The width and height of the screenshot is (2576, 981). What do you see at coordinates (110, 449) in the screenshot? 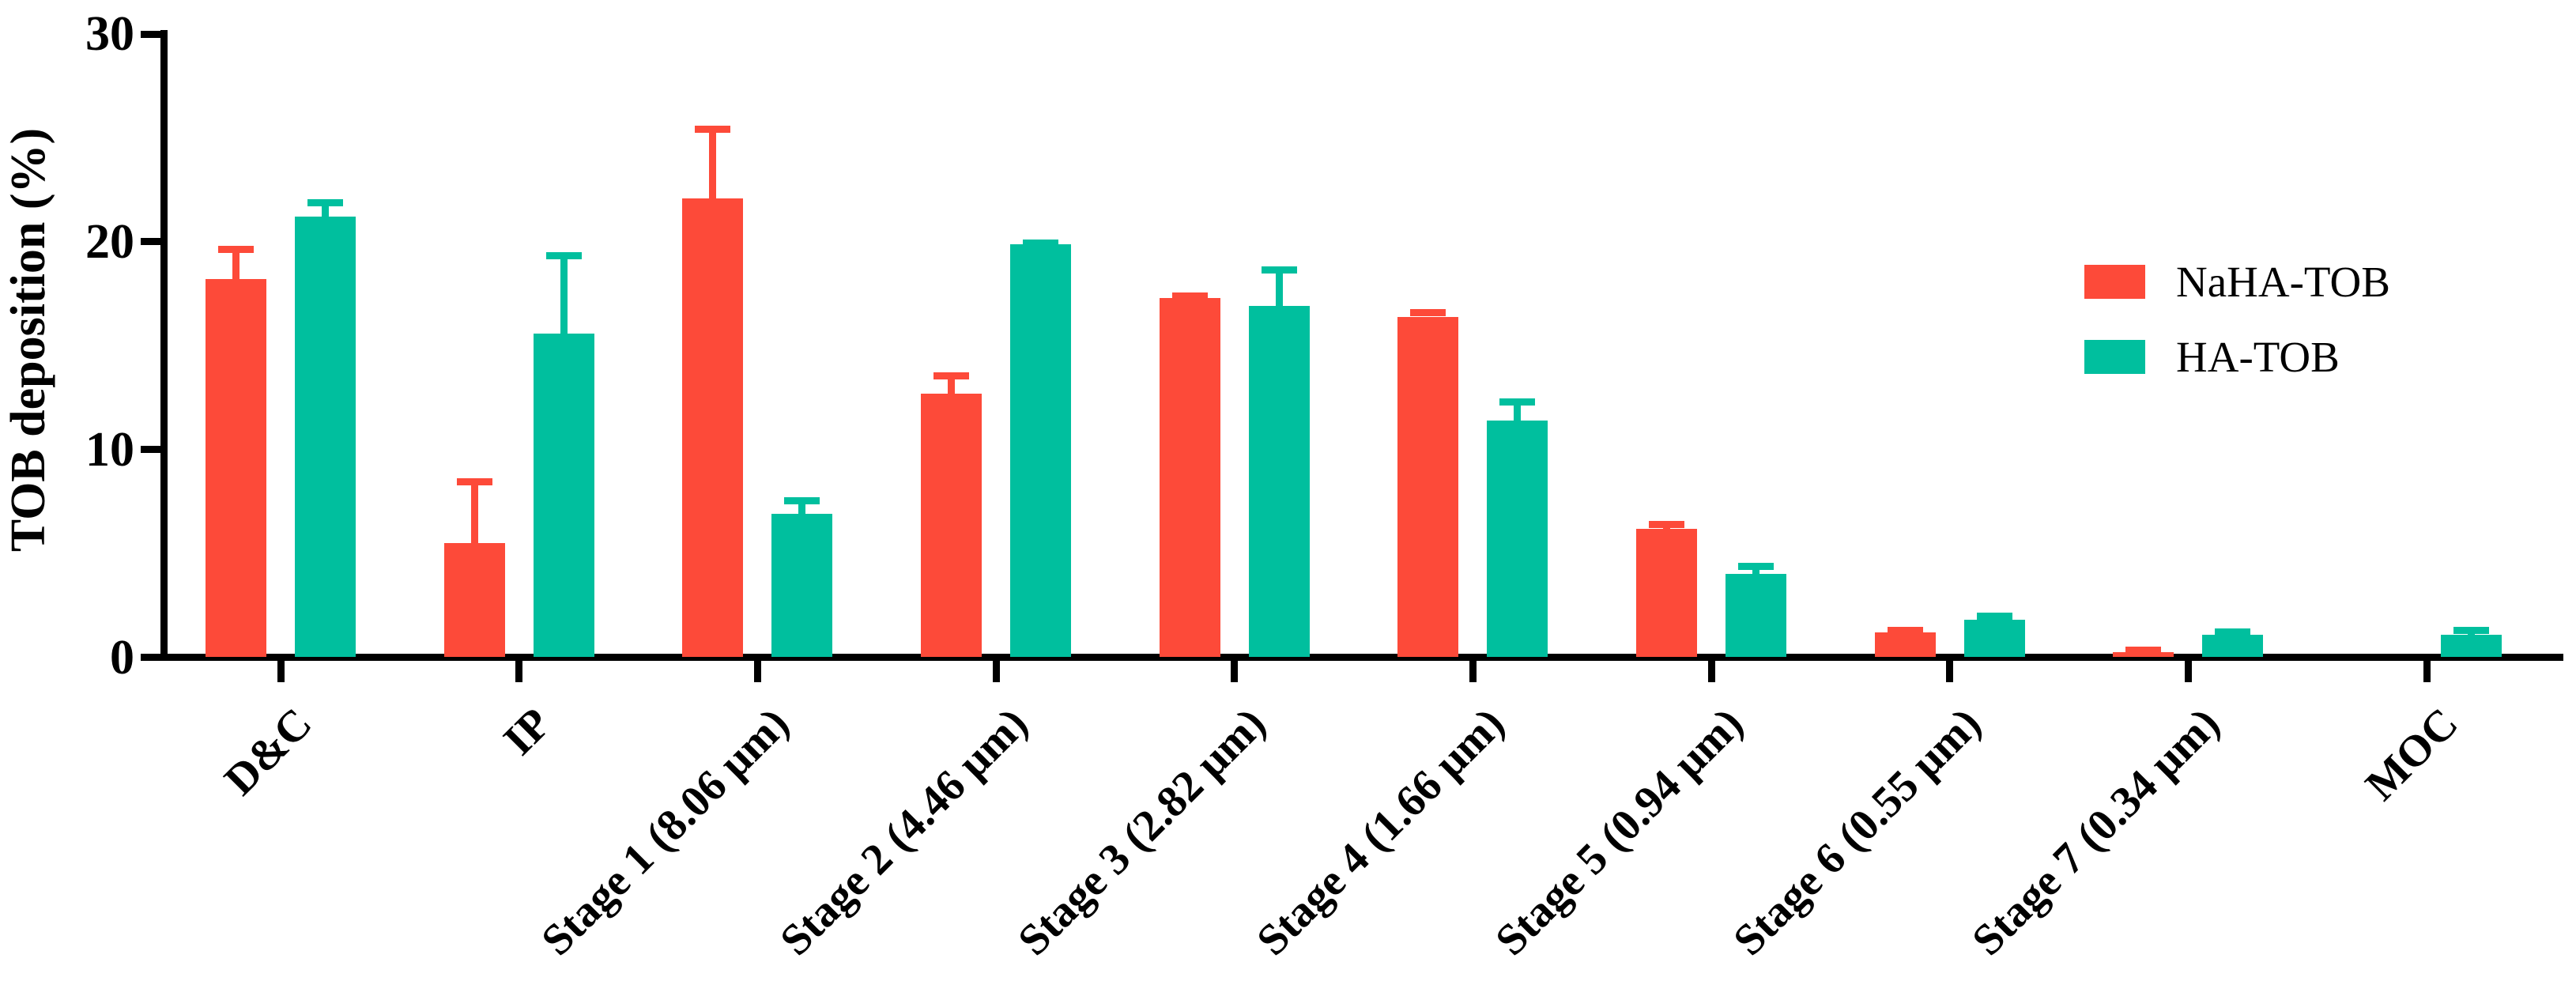
I see `y-tick-label: 10` at bounding box center [110, 449].